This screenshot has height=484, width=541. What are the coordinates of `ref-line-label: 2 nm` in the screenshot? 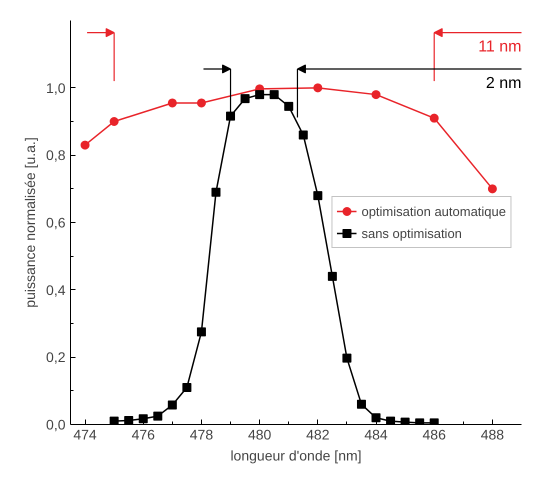 It's located at (504, 83).